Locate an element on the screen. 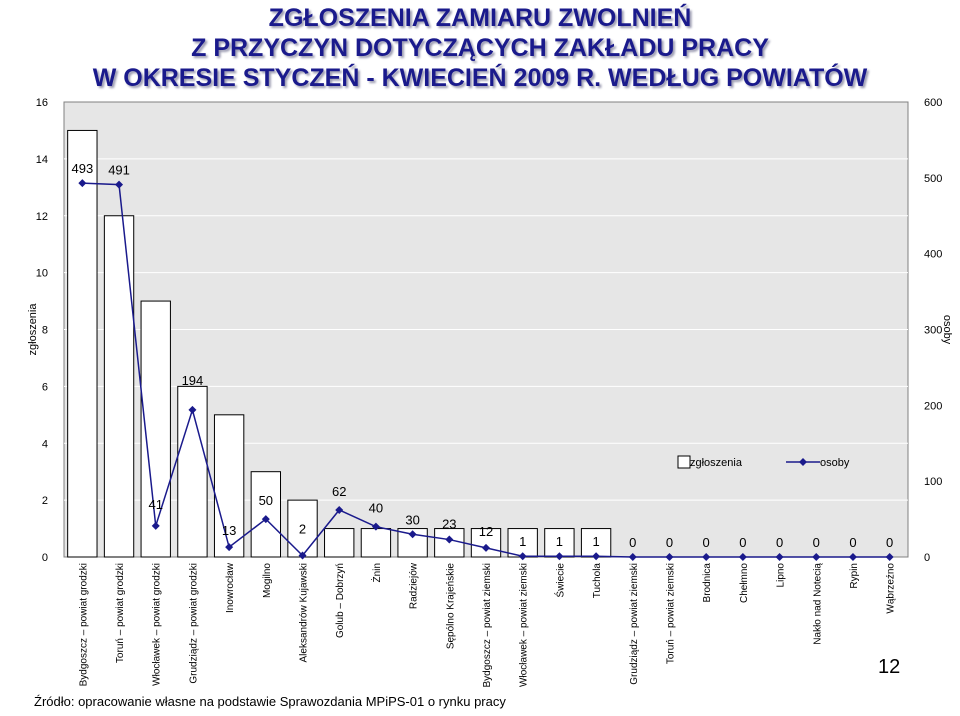 This screenshot has height=716, width=960. x-tick-label: Grudziądz – powiat ziemski is located at coordinates (634, 624).